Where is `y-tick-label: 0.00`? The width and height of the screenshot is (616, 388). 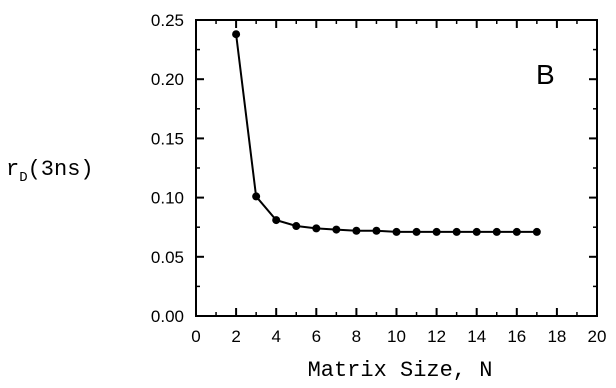 y-tick-label: 0.00 is located at coordinates (167, 316).